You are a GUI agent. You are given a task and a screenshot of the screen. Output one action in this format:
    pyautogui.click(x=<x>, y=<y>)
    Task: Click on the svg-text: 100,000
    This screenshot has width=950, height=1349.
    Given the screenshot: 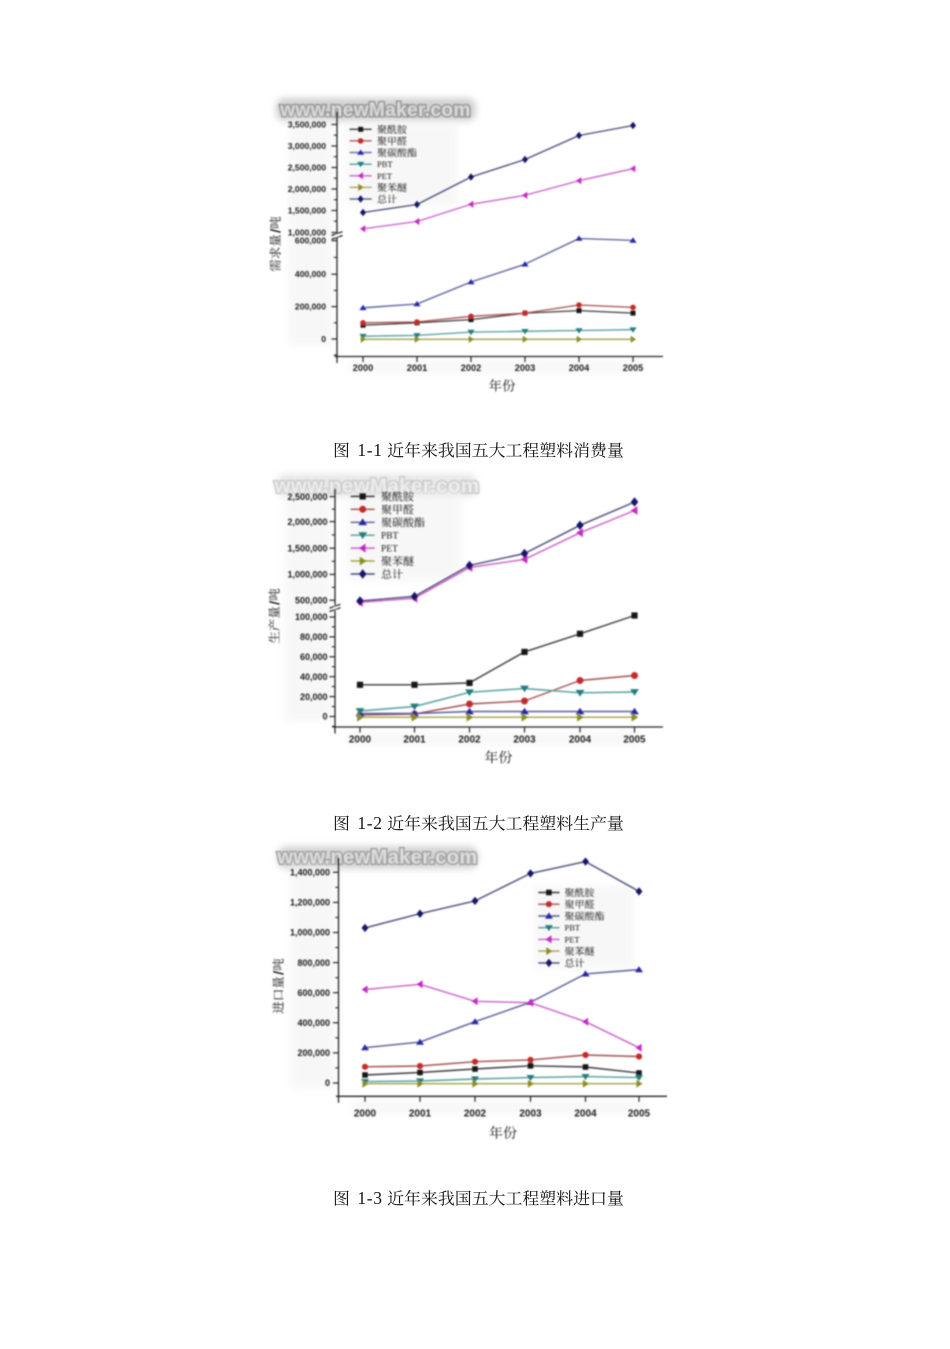 What is the action you would take?
    pyautogui.click(x=311, y=617)
    